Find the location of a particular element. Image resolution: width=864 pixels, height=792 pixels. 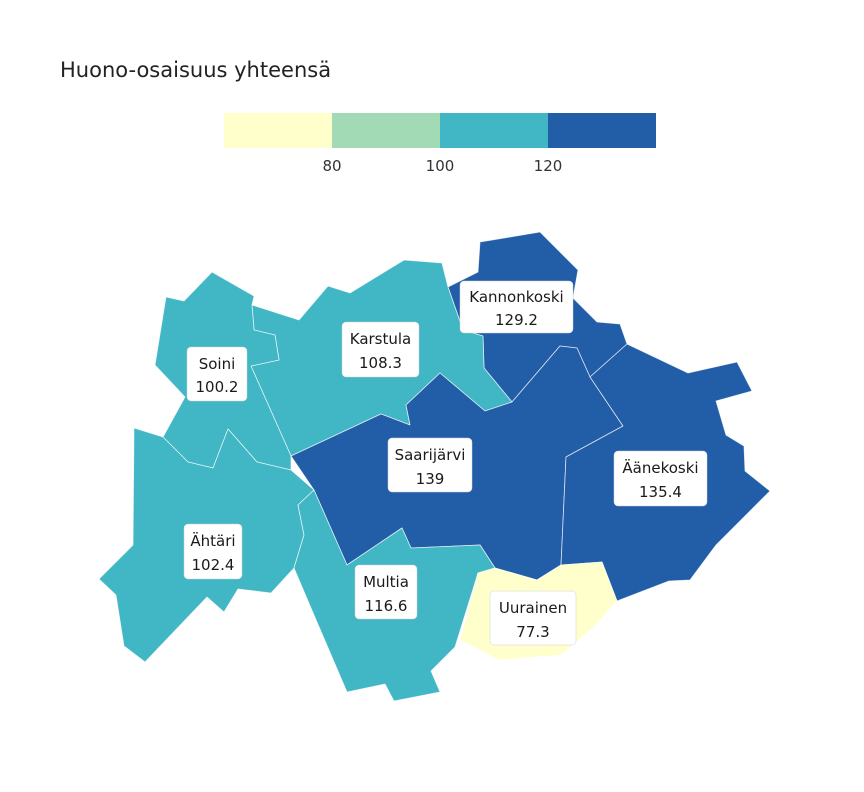

legend-tick-label: 100 is located at coordinates (440, 166).